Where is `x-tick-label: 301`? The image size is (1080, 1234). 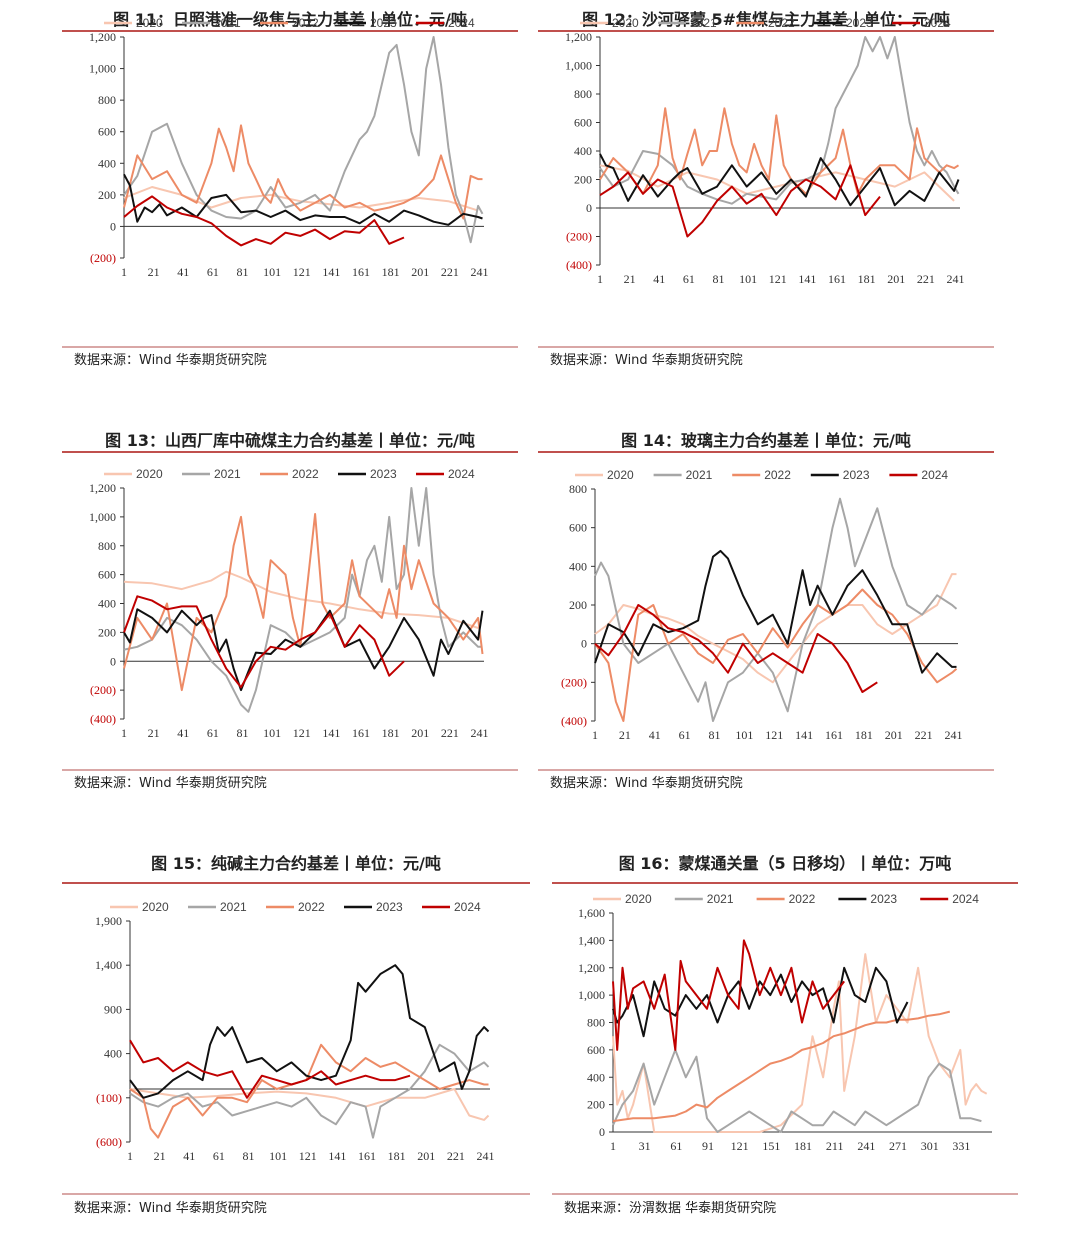 x-tick-label: 301 is located at coordinates (930, 1146).